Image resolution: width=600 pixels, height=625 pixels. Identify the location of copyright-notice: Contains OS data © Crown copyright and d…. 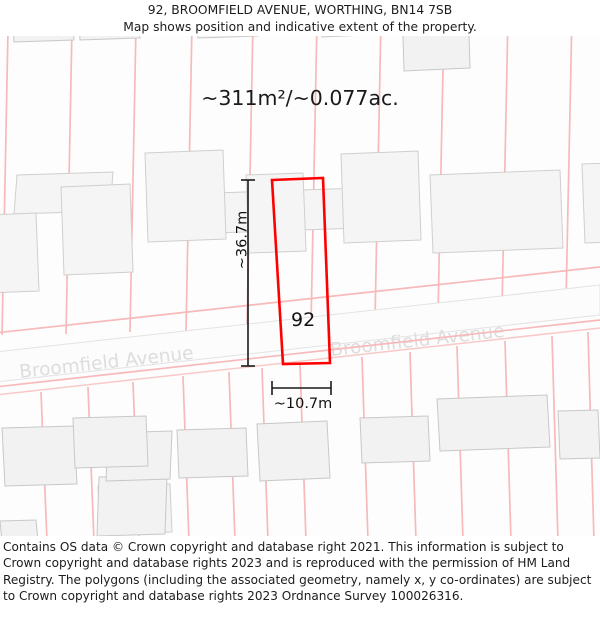
(297, 571).